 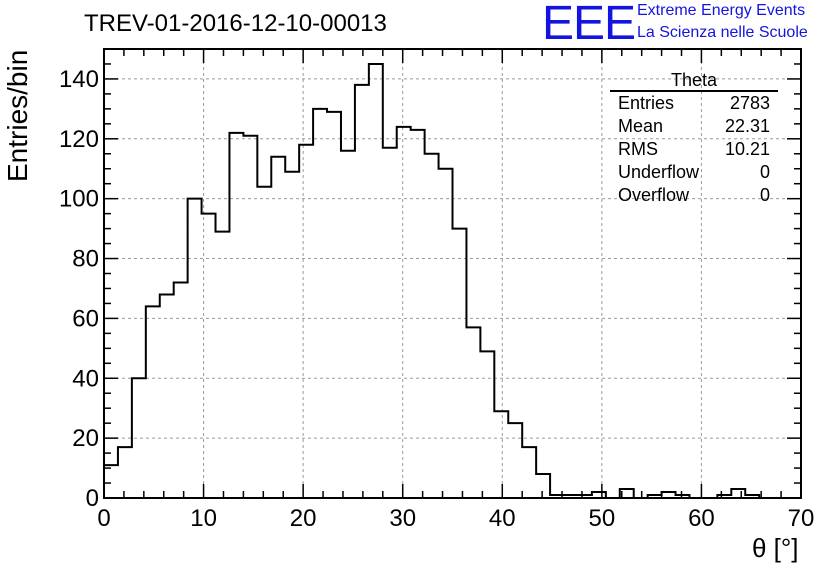 I want to click on x-axis-label: θ [°], so click(x=775, y=548).